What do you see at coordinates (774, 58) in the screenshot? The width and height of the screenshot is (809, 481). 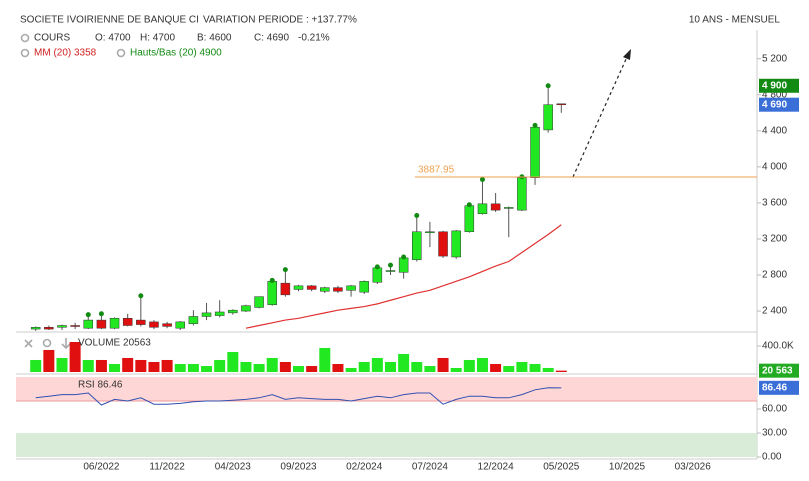 I see `y-tick-label: 5 200` at bounding box center [774, 58].